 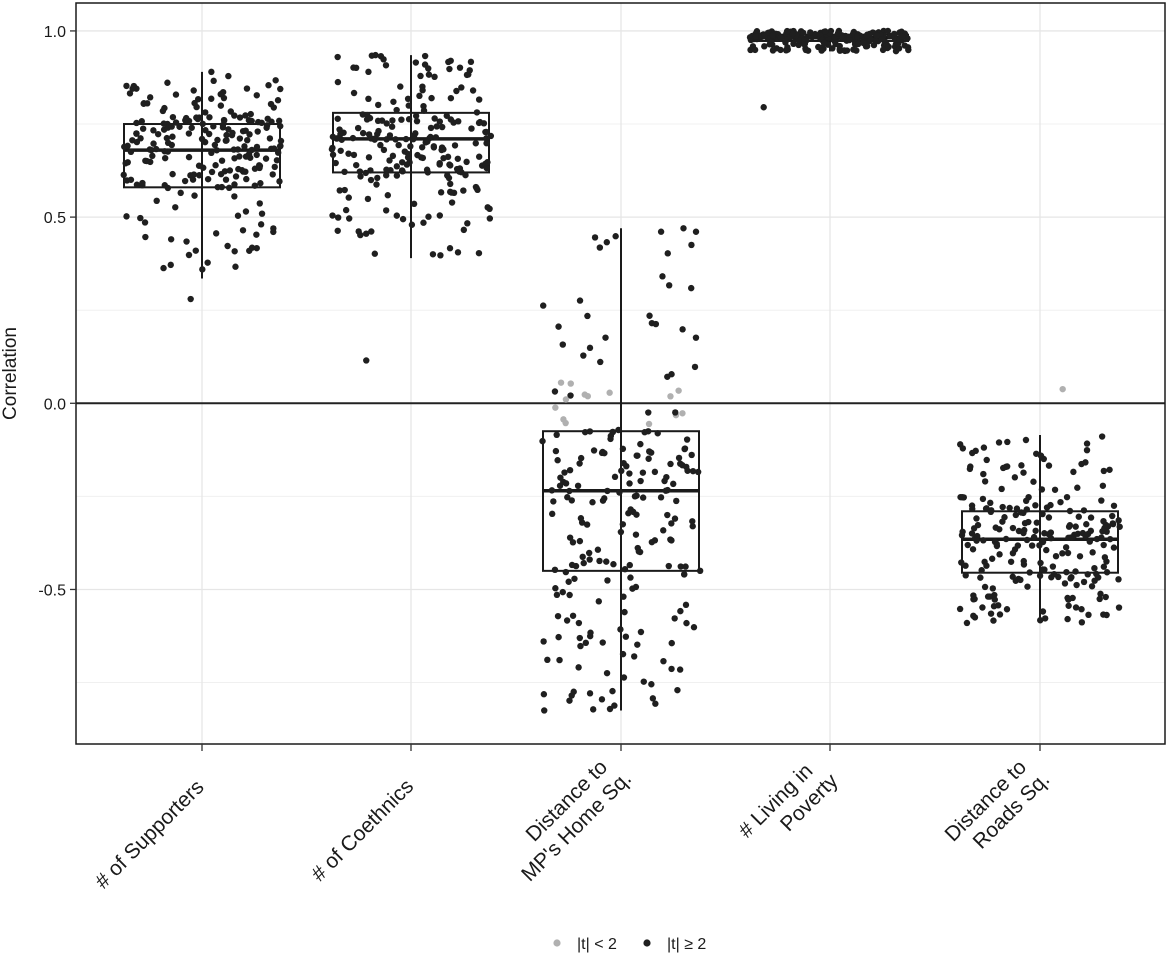 What do you see at coordinates (998, 807) in the screenshot?
I see `x-category-label-4: Distance toRoads Sq.` at bounding box center [998, 807].